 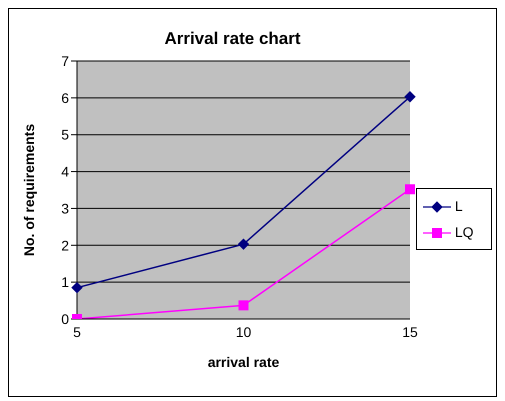 What do you see at coordinates (65, 318) in the screenshot?
I see `y-tick-label: 0` at bounding box center [65, 318].